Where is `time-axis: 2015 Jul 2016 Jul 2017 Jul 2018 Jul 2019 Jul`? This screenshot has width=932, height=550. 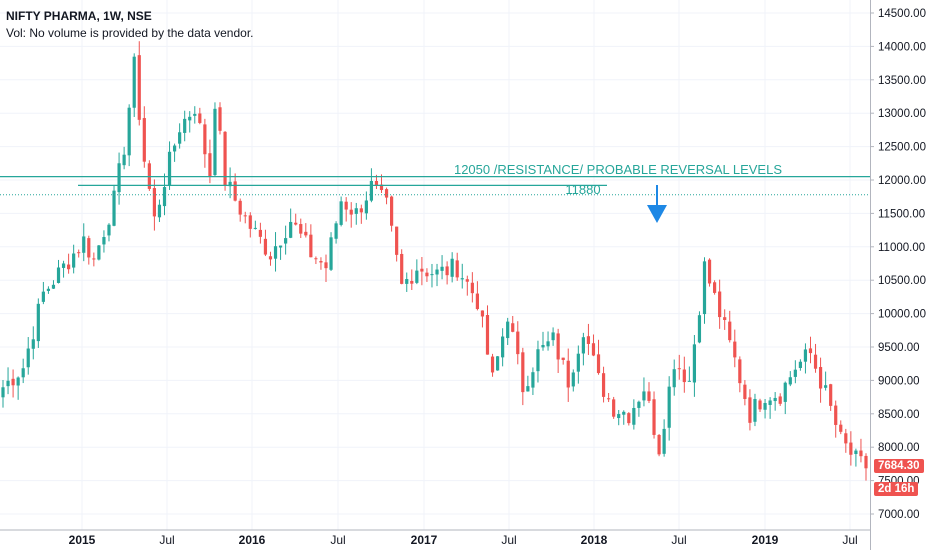 time-axis: 2015 Jul 2016 Jul 2017 Jul 2018 Jul 2019 Jul is located at coordinates (463, 540).